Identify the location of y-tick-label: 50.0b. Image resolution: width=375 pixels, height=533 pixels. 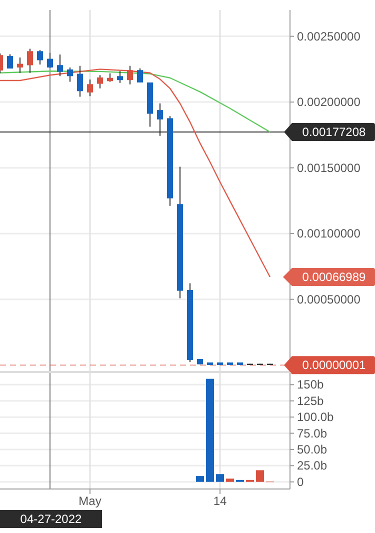
(312, 449).